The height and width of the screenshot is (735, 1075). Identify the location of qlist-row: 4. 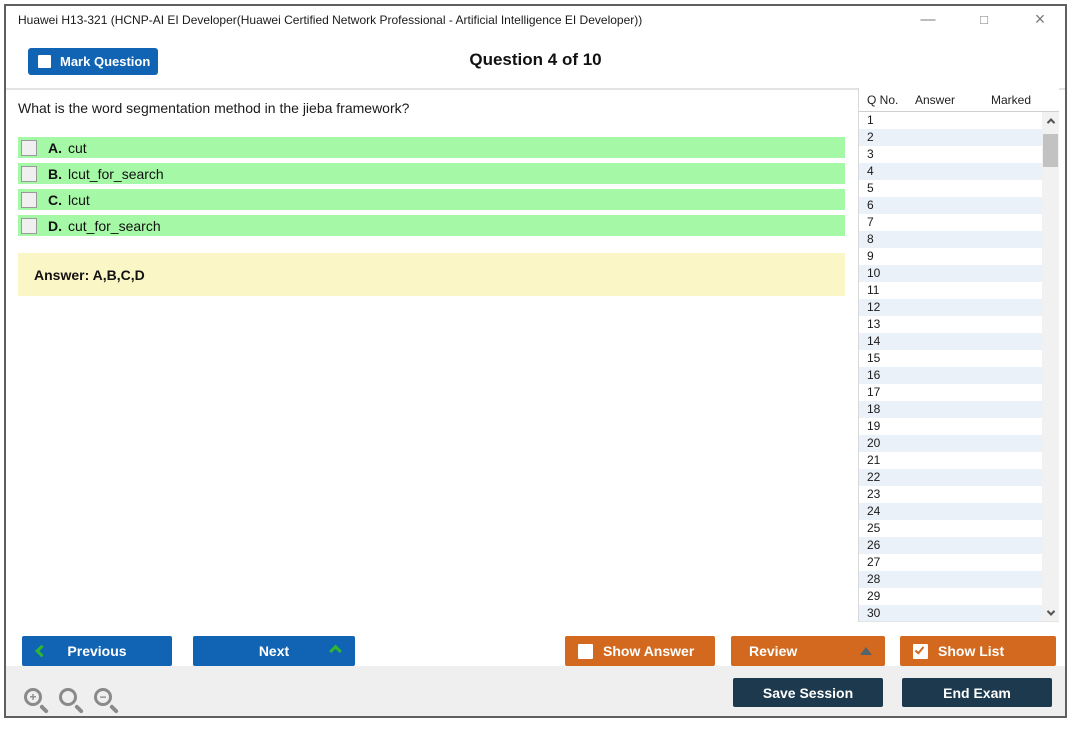
(950, 171).